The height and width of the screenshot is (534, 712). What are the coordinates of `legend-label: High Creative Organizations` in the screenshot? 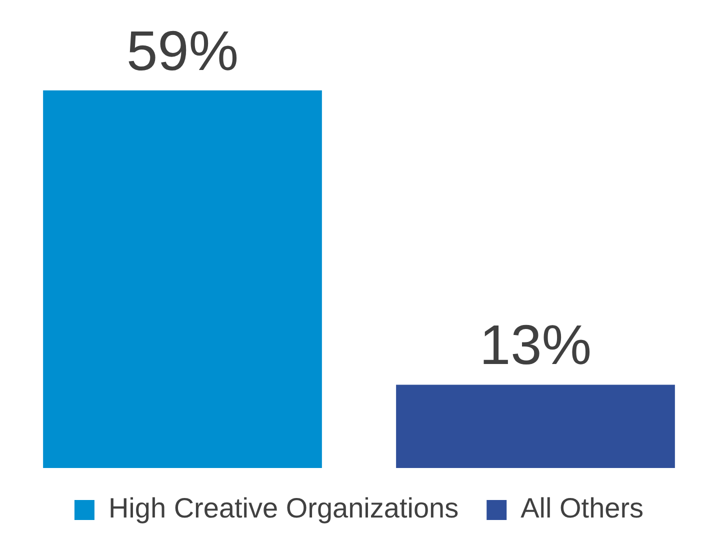 It's located at (283, 508).